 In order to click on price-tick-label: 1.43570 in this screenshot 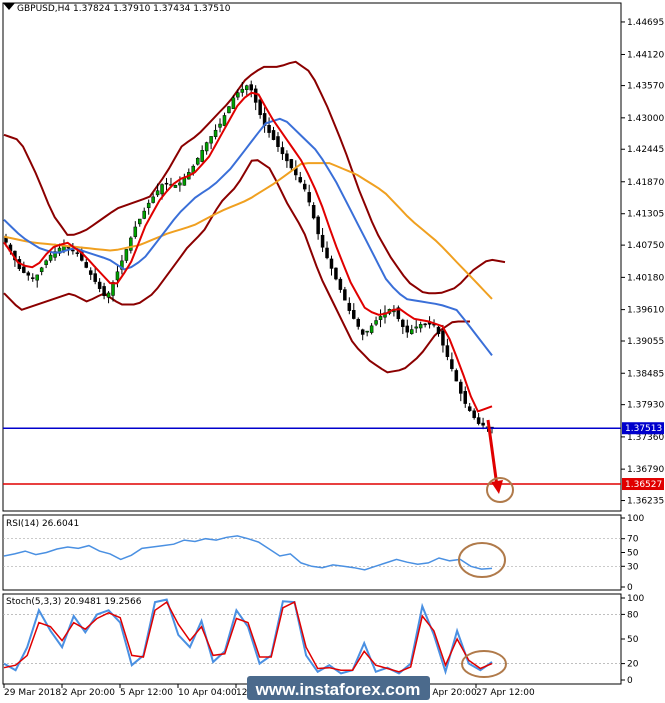, I will do `click(645, 87)`.